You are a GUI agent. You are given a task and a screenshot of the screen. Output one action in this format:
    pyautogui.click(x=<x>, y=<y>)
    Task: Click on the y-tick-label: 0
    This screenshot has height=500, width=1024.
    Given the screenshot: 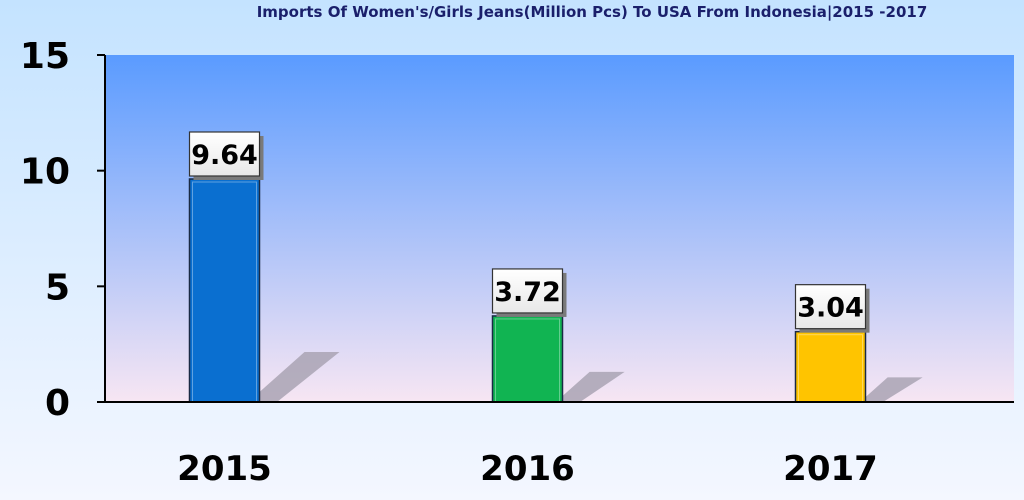 What is the action you would take?
    pyautogui.click(x=57, y=403)
    